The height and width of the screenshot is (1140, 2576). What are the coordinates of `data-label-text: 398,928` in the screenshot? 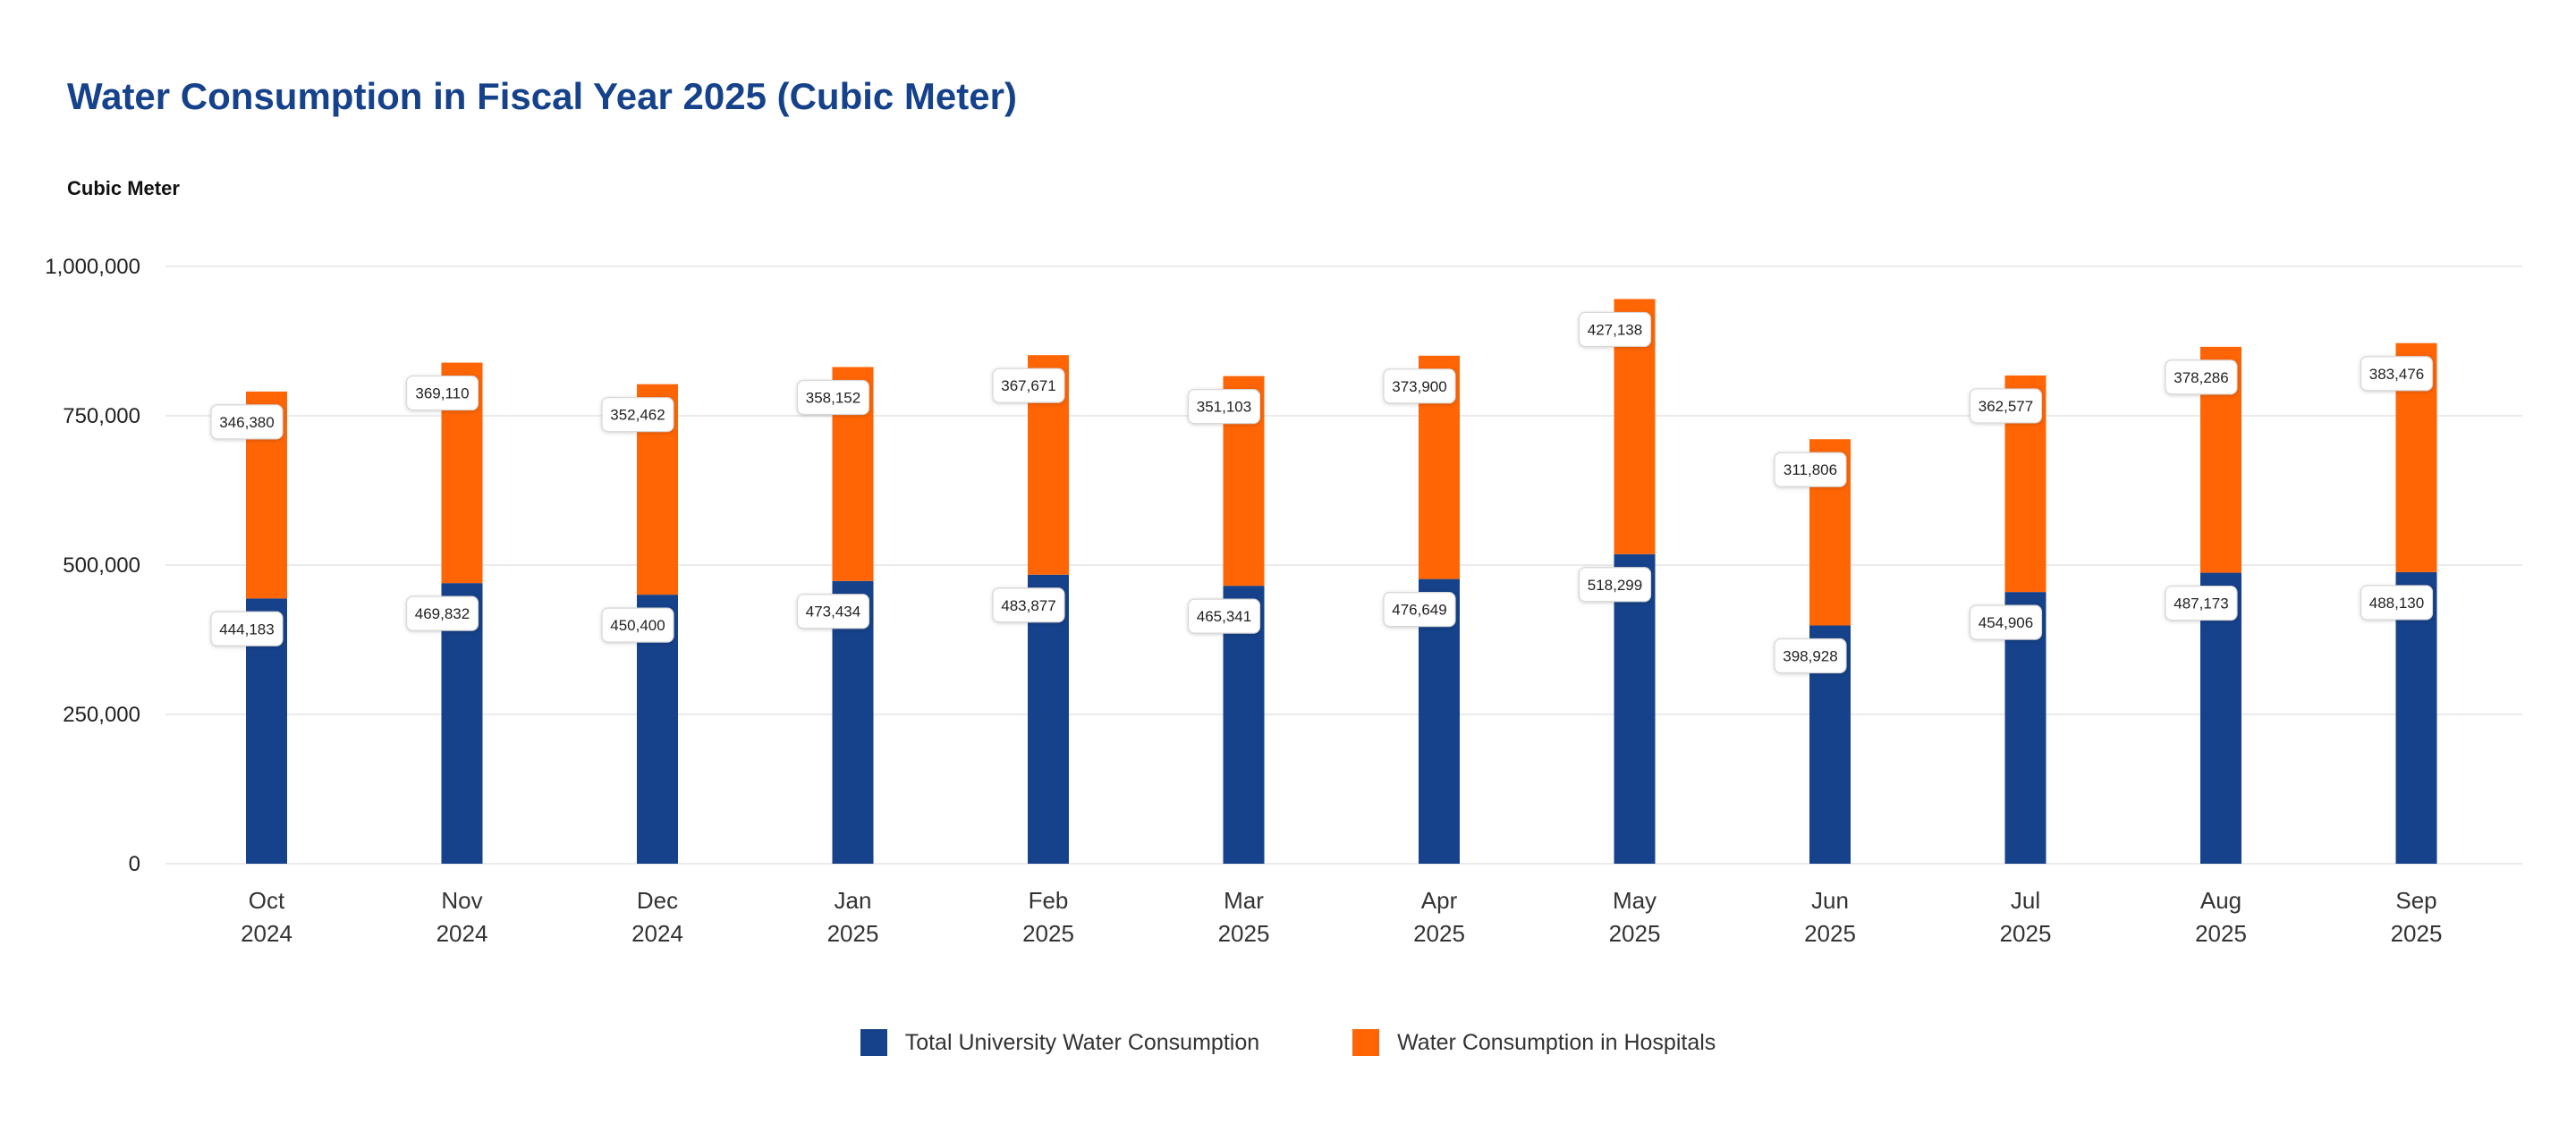 It's located at (1810, 656).